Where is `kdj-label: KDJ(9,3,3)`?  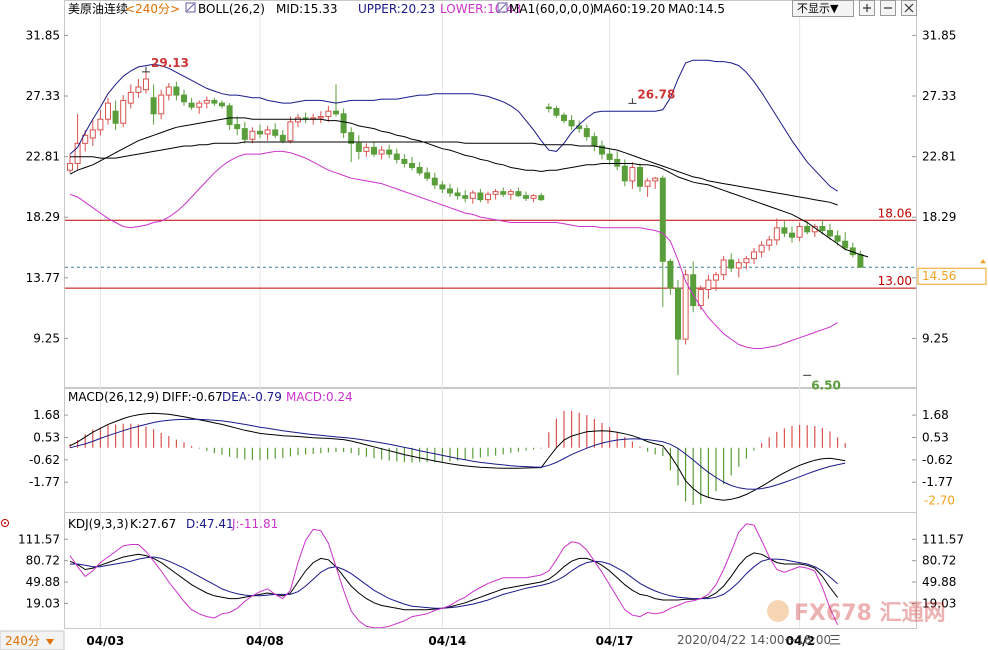 kdj-label: KDJ(9,3,3) is located at coordinates (98, 524).